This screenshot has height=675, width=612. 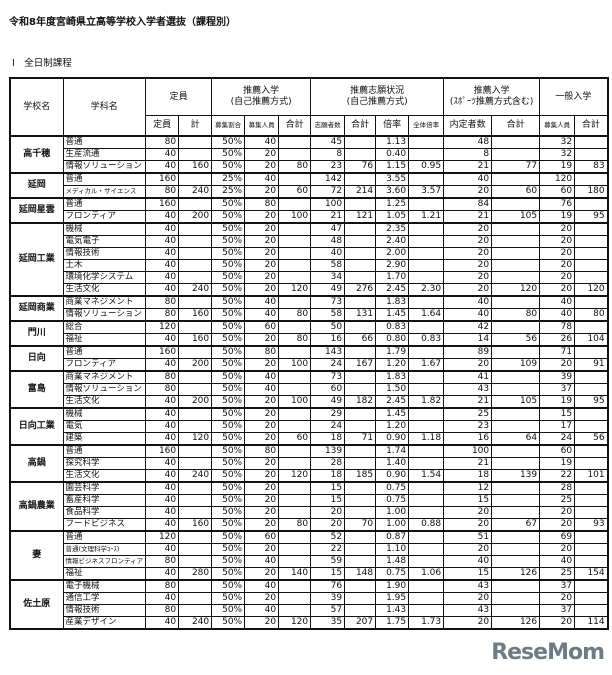 What do you see at coordinates (360, 167) in the screenshot?
I see `applicants-total: 76` at bounding box center [360, 167].